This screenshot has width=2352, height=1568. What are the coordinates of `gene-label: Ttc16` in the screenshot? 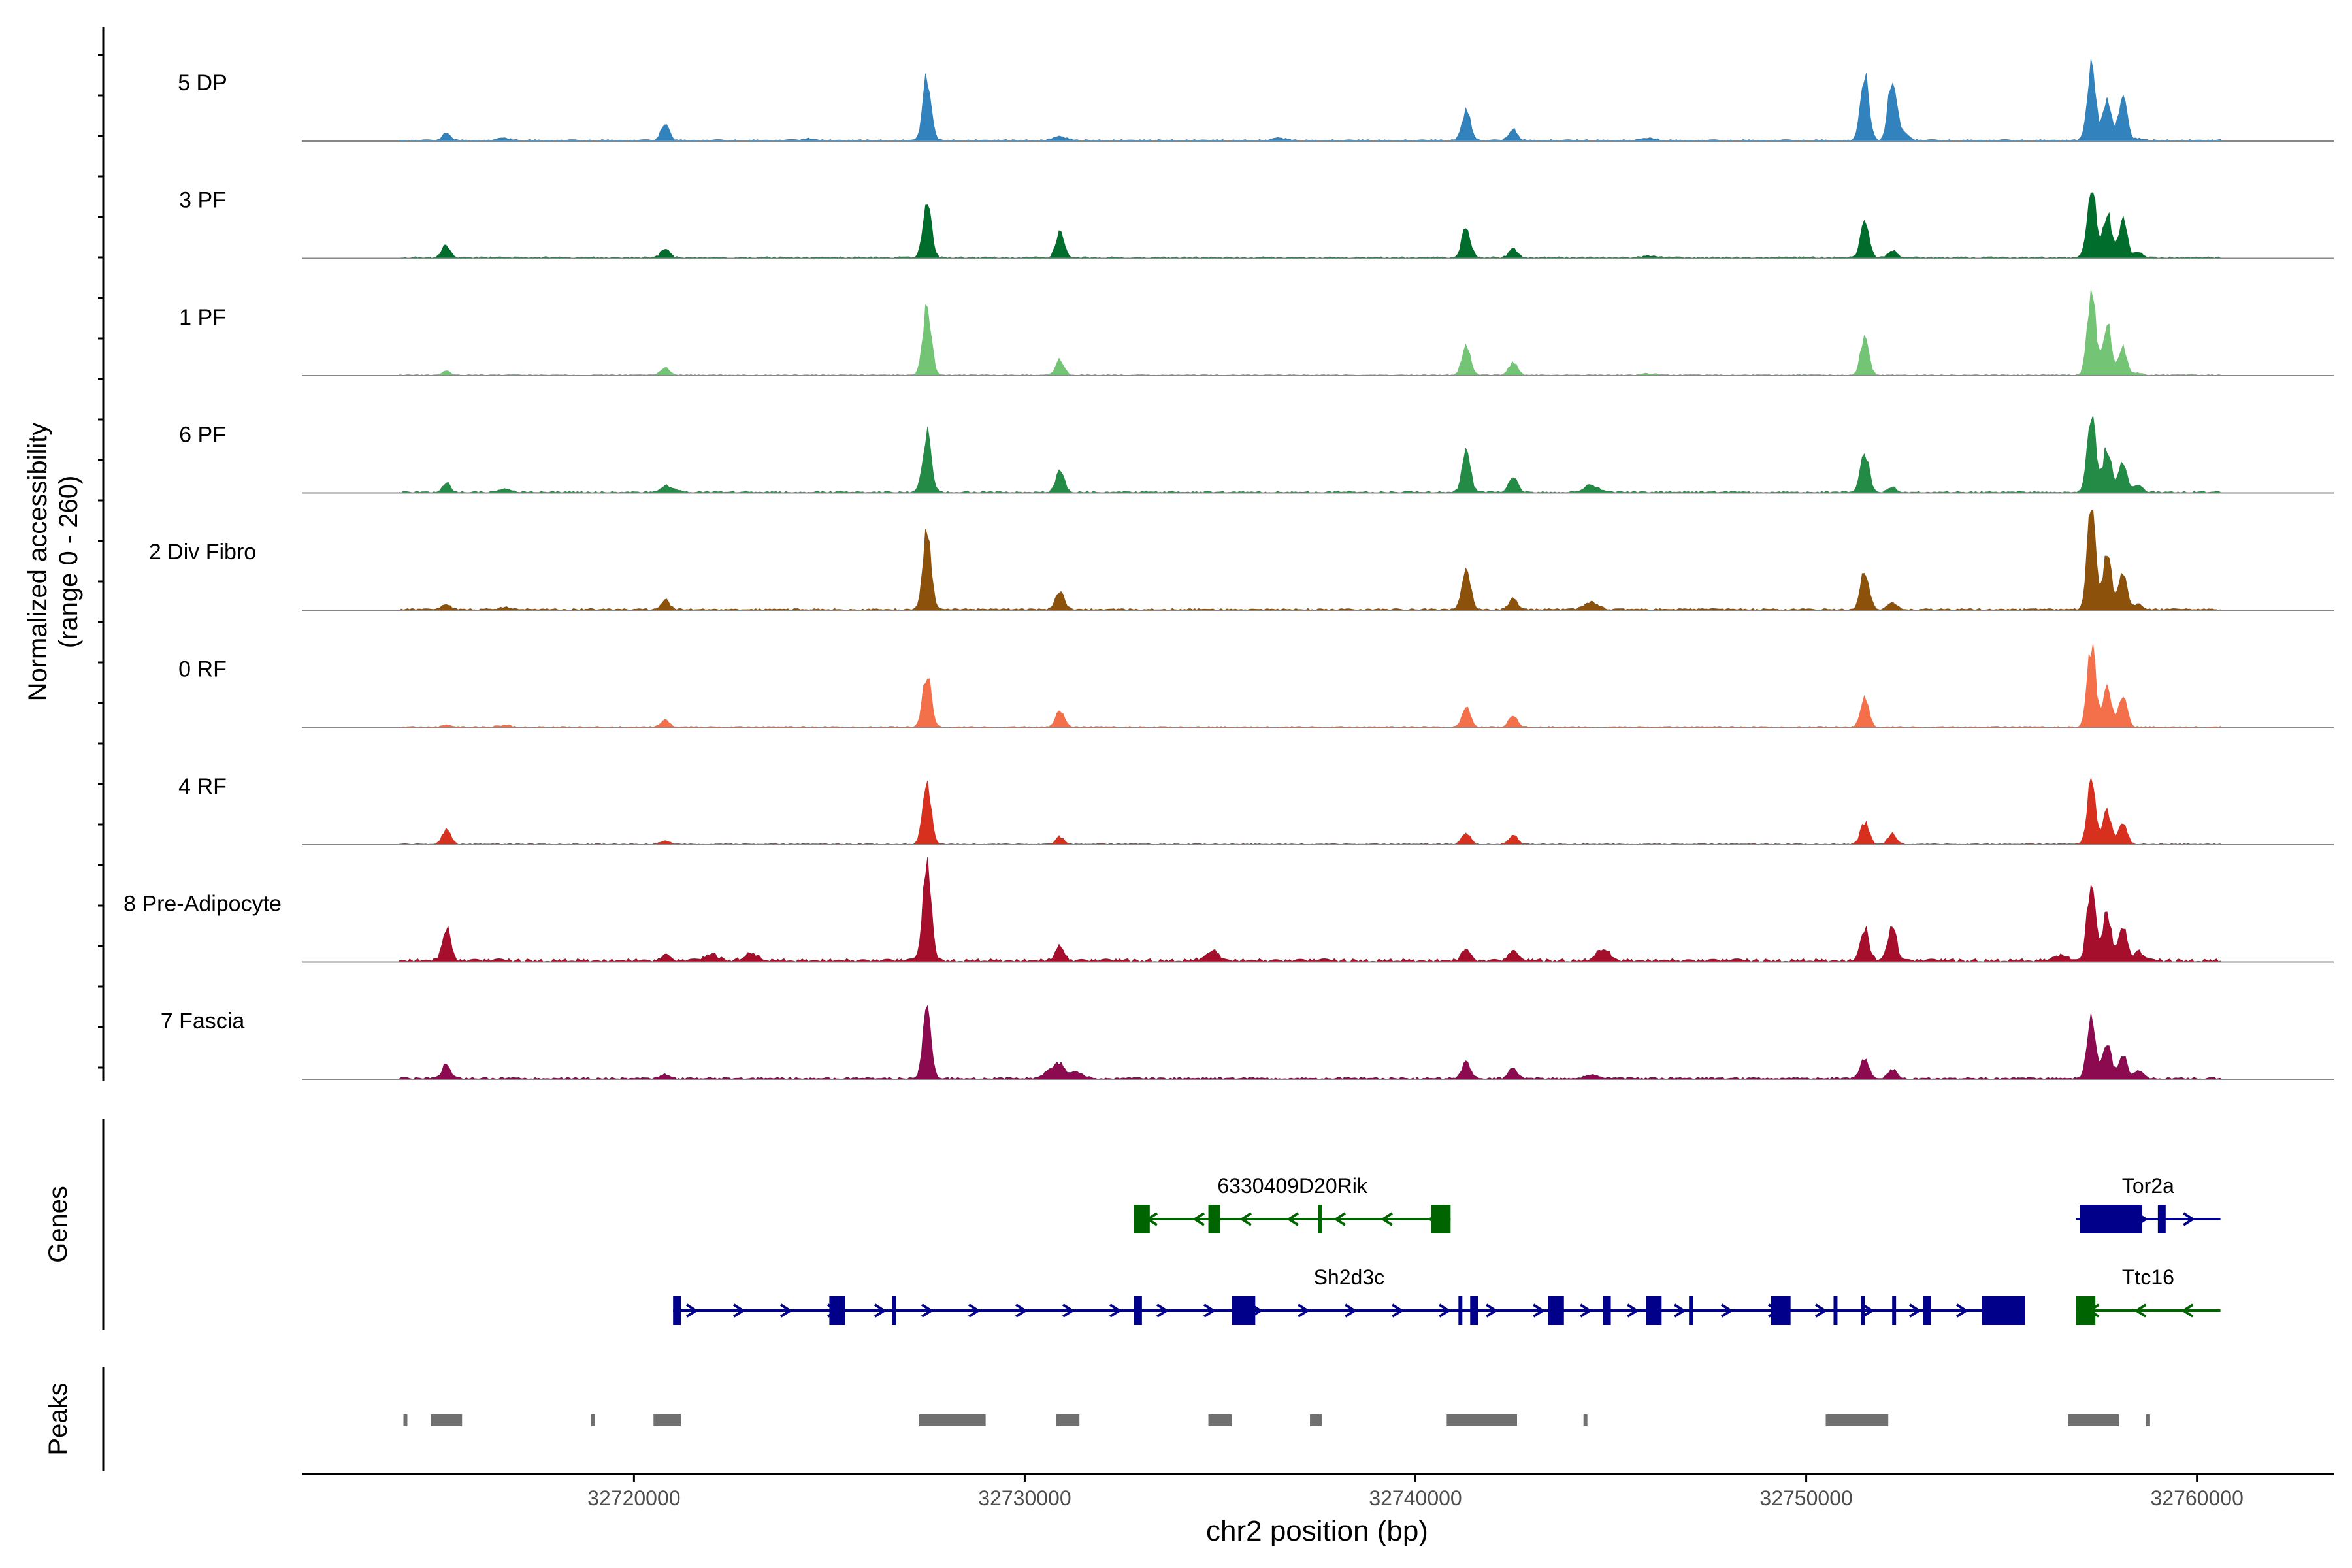 It's located at (2148, 1277).